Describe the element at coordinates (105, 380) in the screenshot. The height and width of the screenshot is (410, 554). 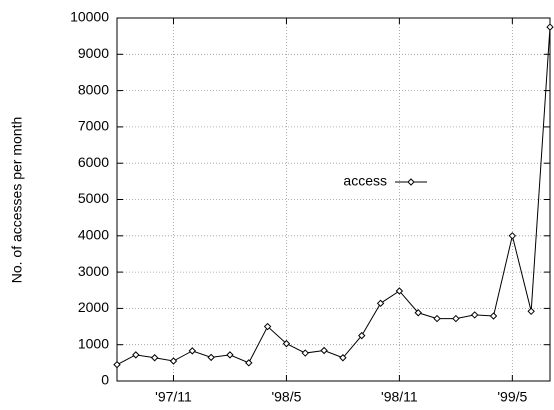
I see `y-tick-label: 0` at that location.